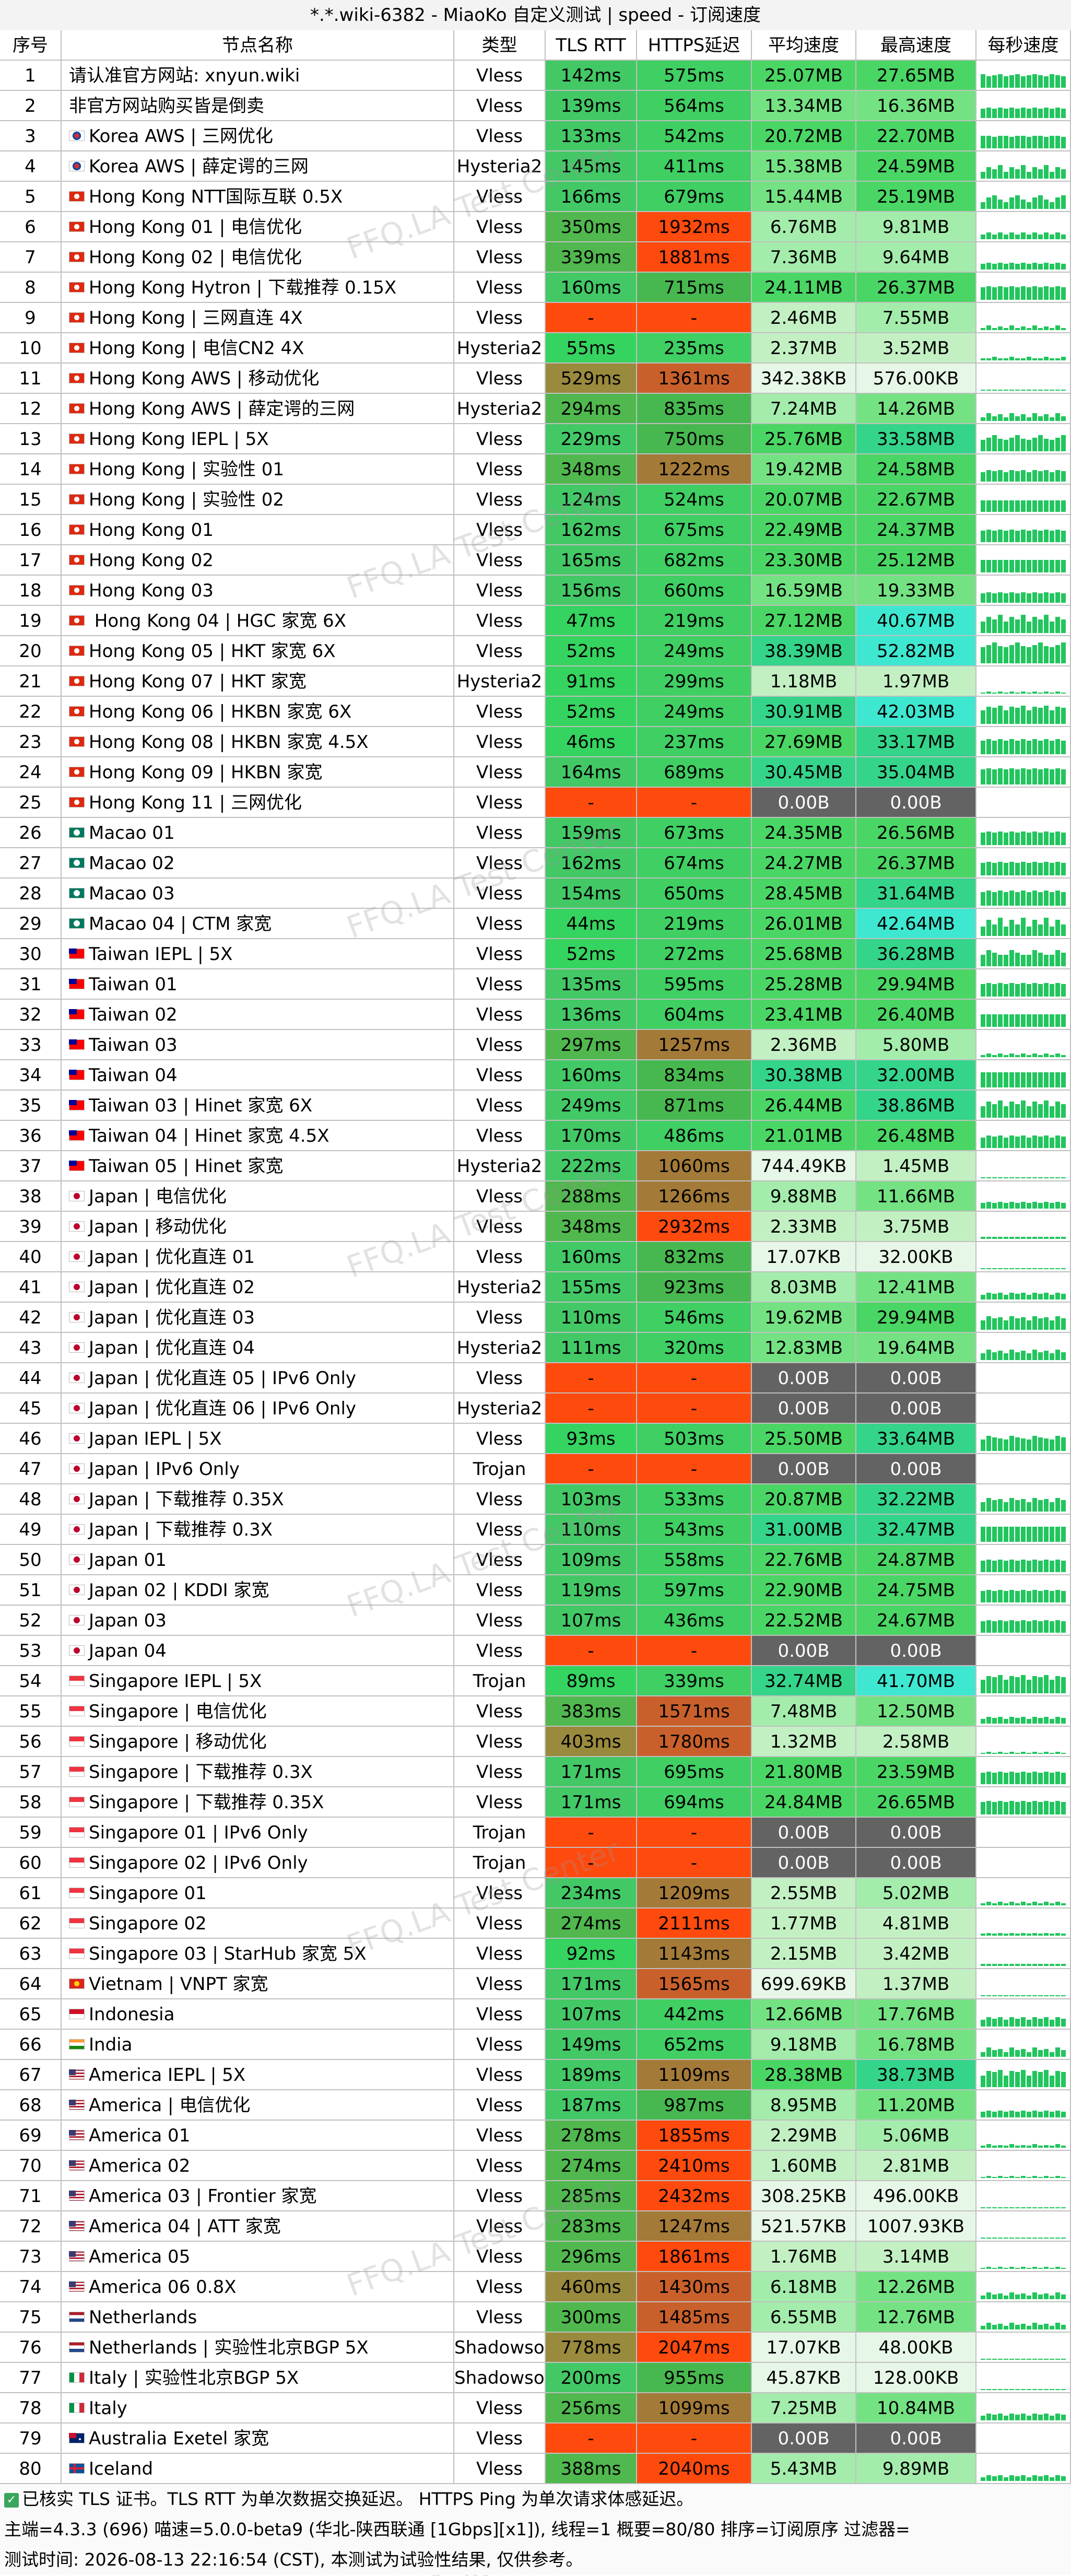 The width and height of the screenshot is (1071, 2576). Describe the element at coordinates (132, 893) in the screenshot. I see `row-node-name-text: Macao 03` at that location.